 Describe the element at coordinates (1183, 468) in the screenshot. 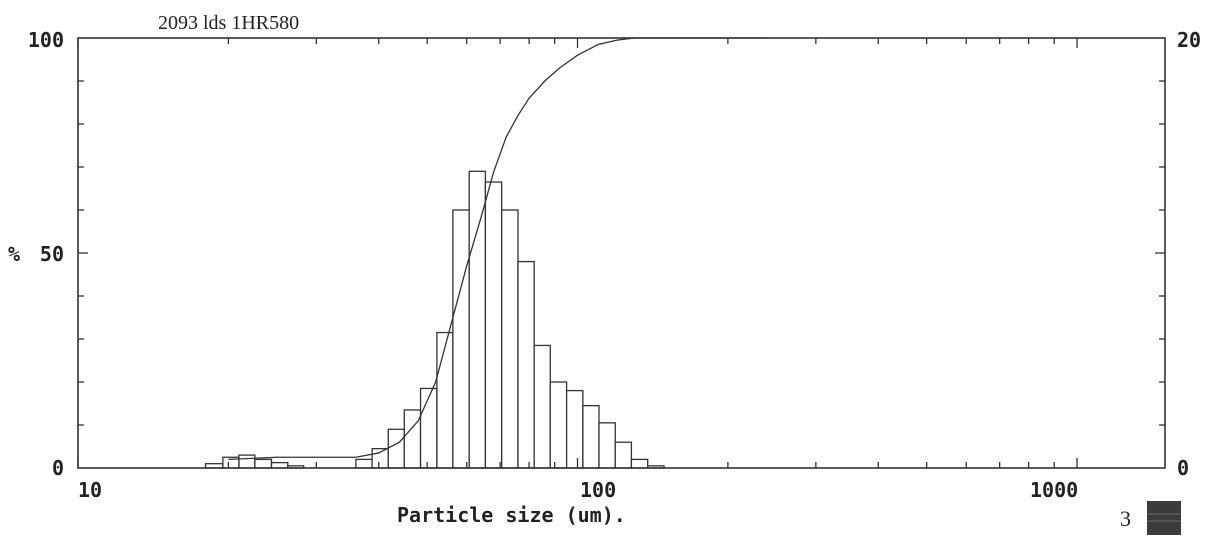

I see `y-right-tick-label: 0` at that location.